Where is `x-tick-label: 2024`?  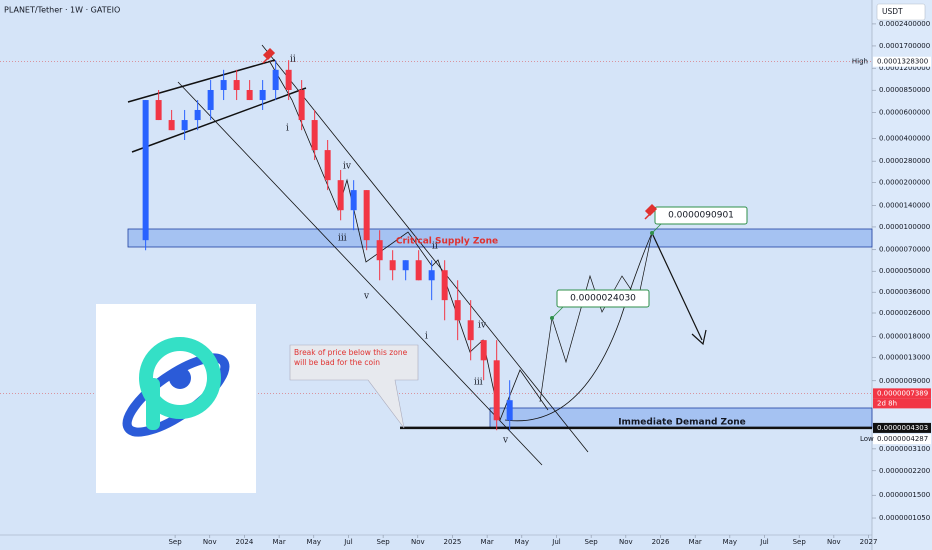 x-tick-label: 2024 is located at coordinates (245, 542).